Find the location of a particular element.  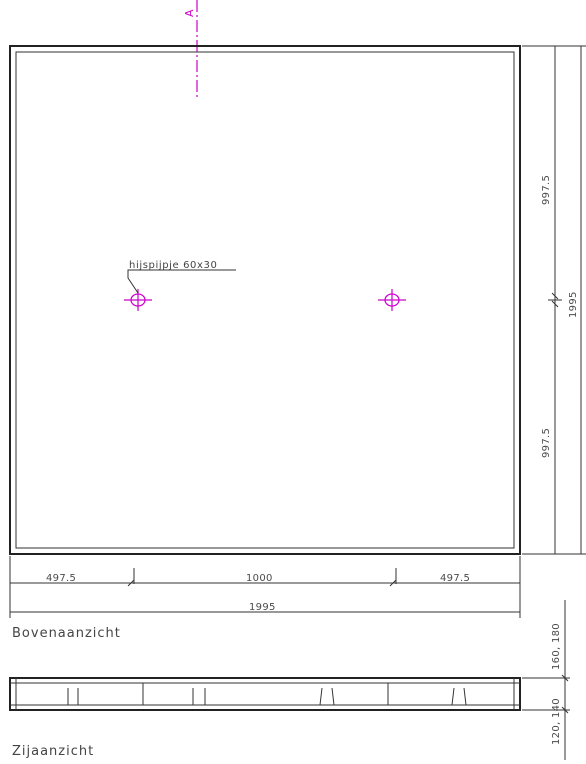

side-view-outline is located at coordinates (265, 694).